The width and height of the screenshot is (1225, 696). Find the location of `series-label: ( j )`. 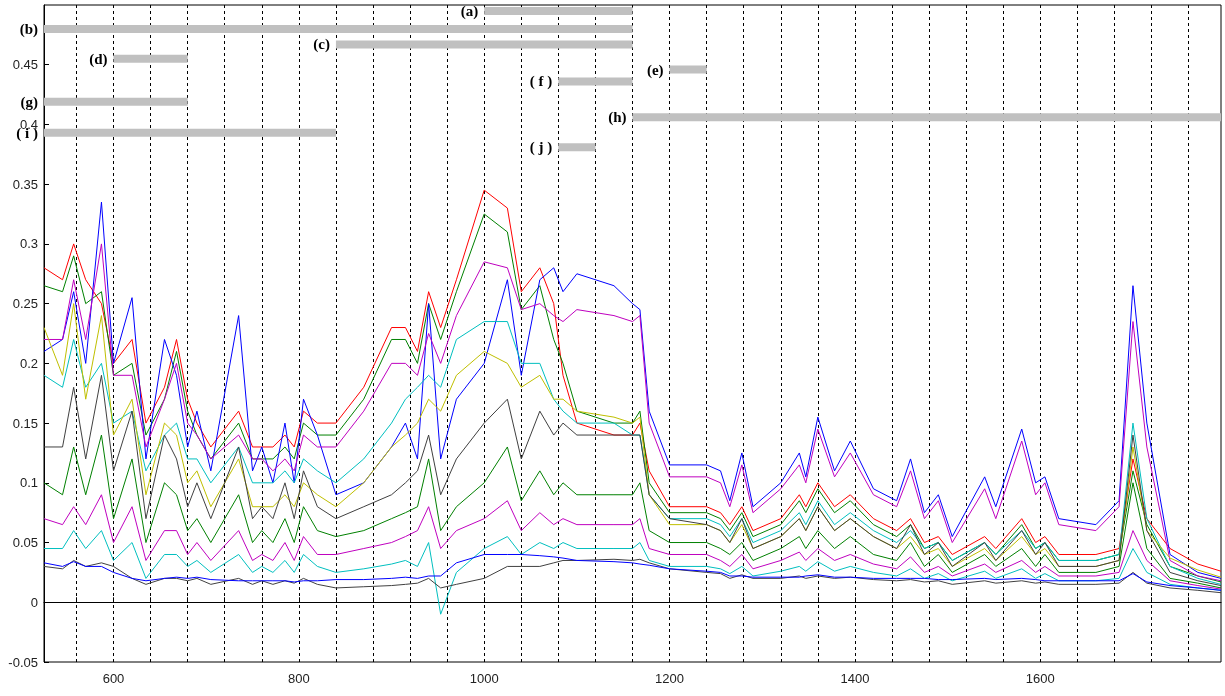

series-label: ( j ) is located at coordinates (541, 148).